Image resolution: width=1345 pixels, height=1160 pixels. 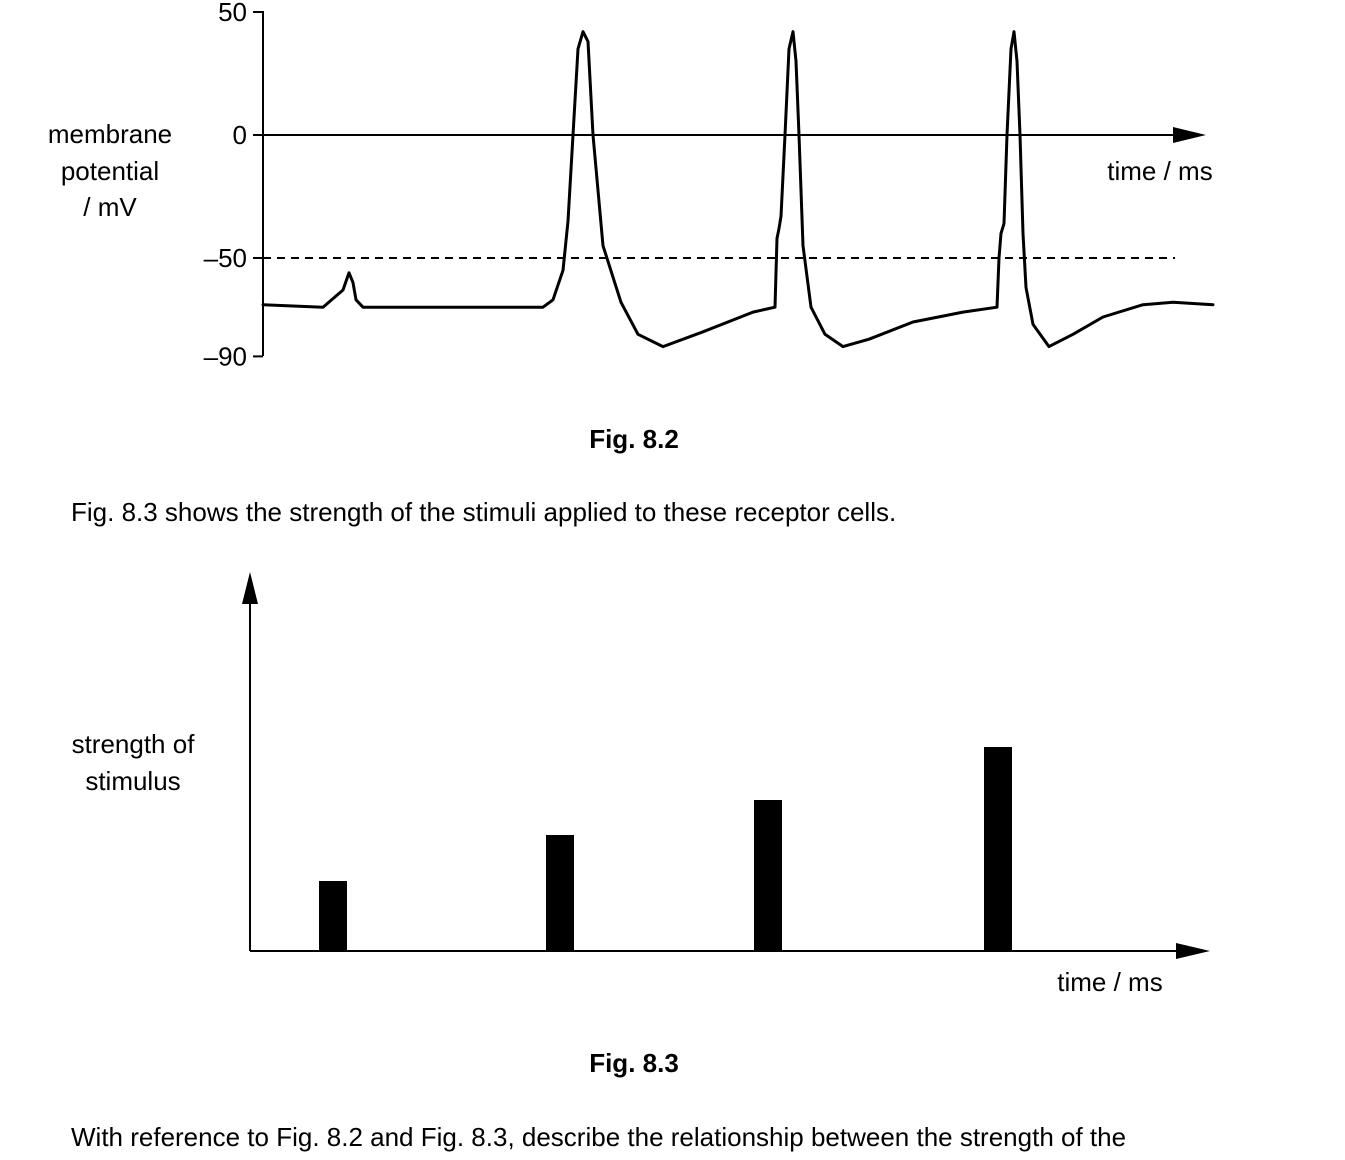 I want to click on figure-caption-8-2: Fig. 8.2, so click(x=634, y=439).